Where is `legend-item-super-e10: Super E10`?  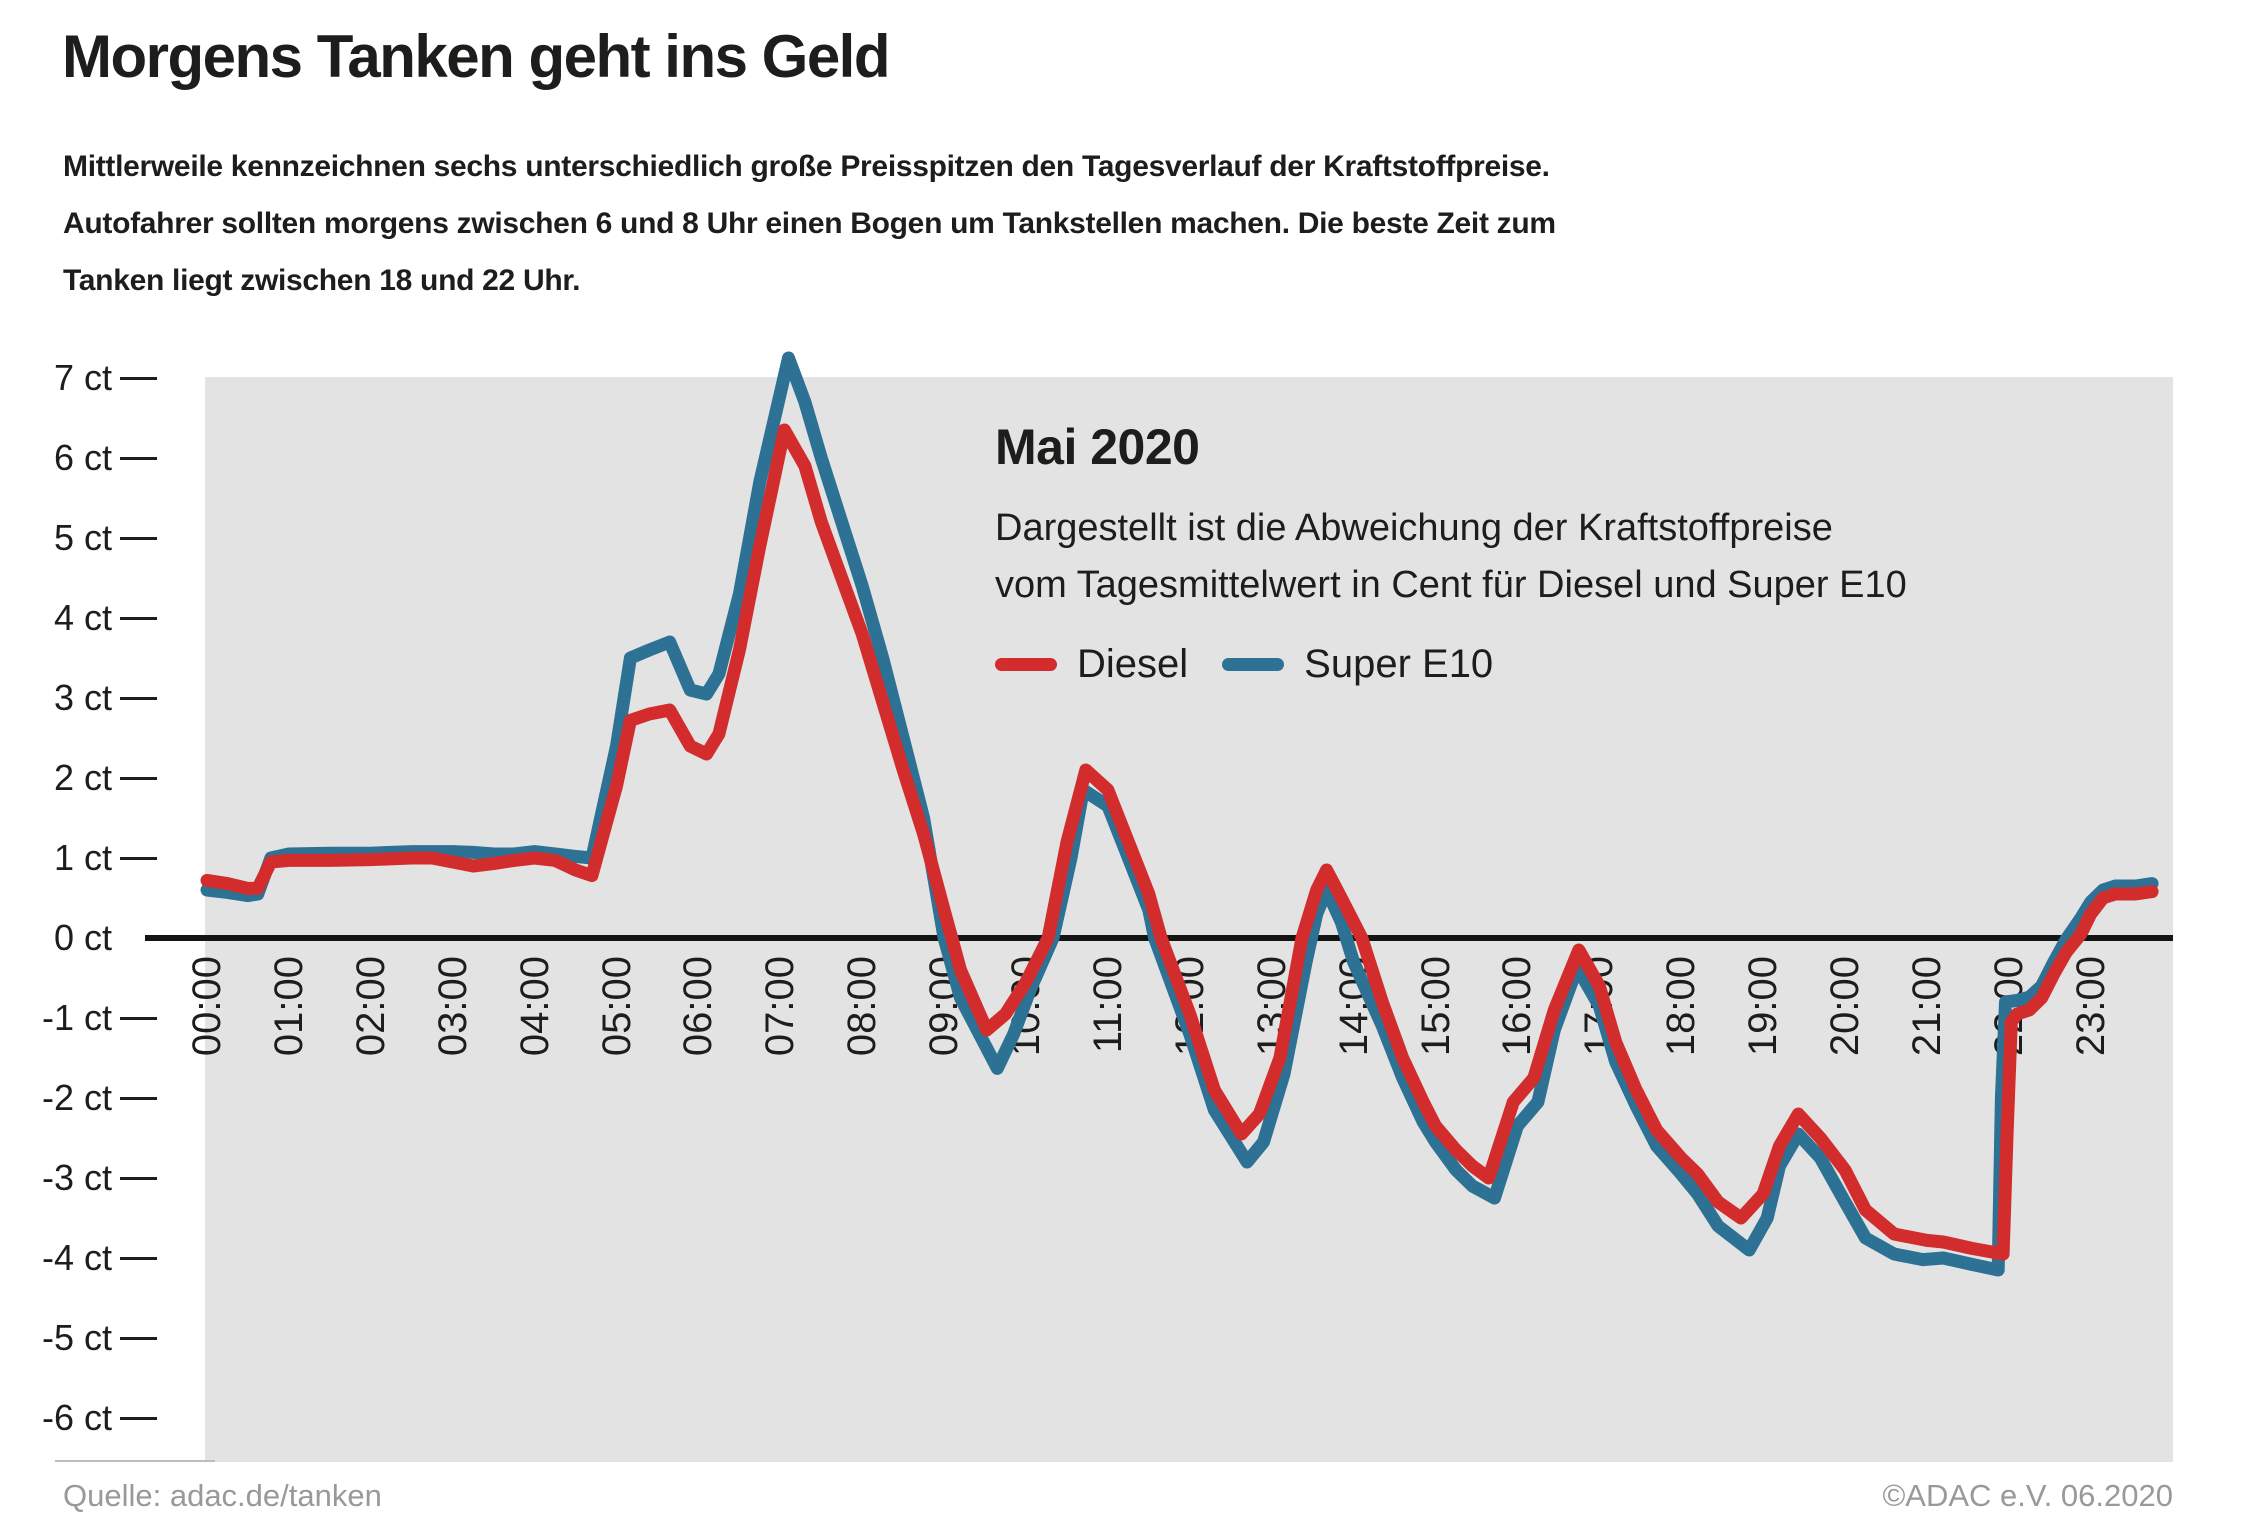
legend-item-super-e10: Super E10 is located at coordinates (1357, 664).